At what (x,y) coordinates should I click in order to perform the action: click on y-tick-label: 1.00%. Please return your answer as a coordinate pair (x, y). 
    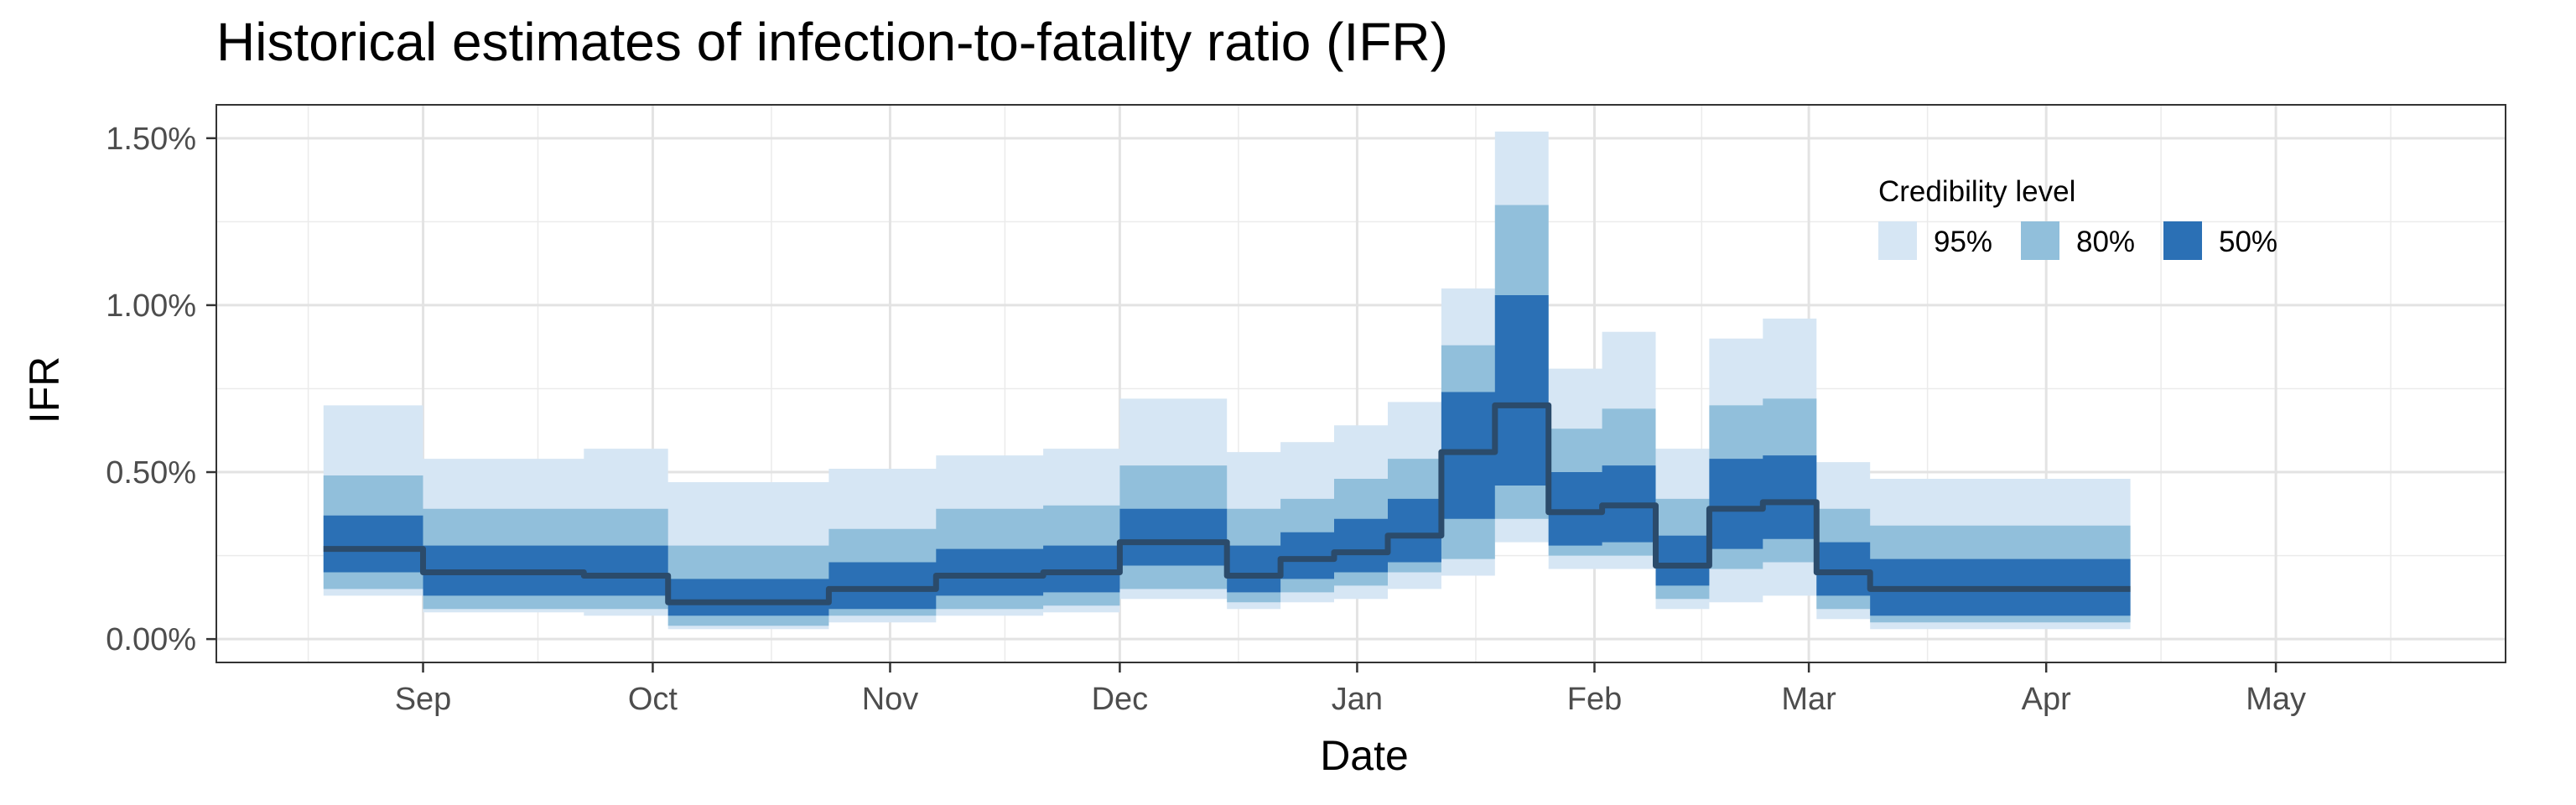
    Looking at the image, I should click on (151, 306).